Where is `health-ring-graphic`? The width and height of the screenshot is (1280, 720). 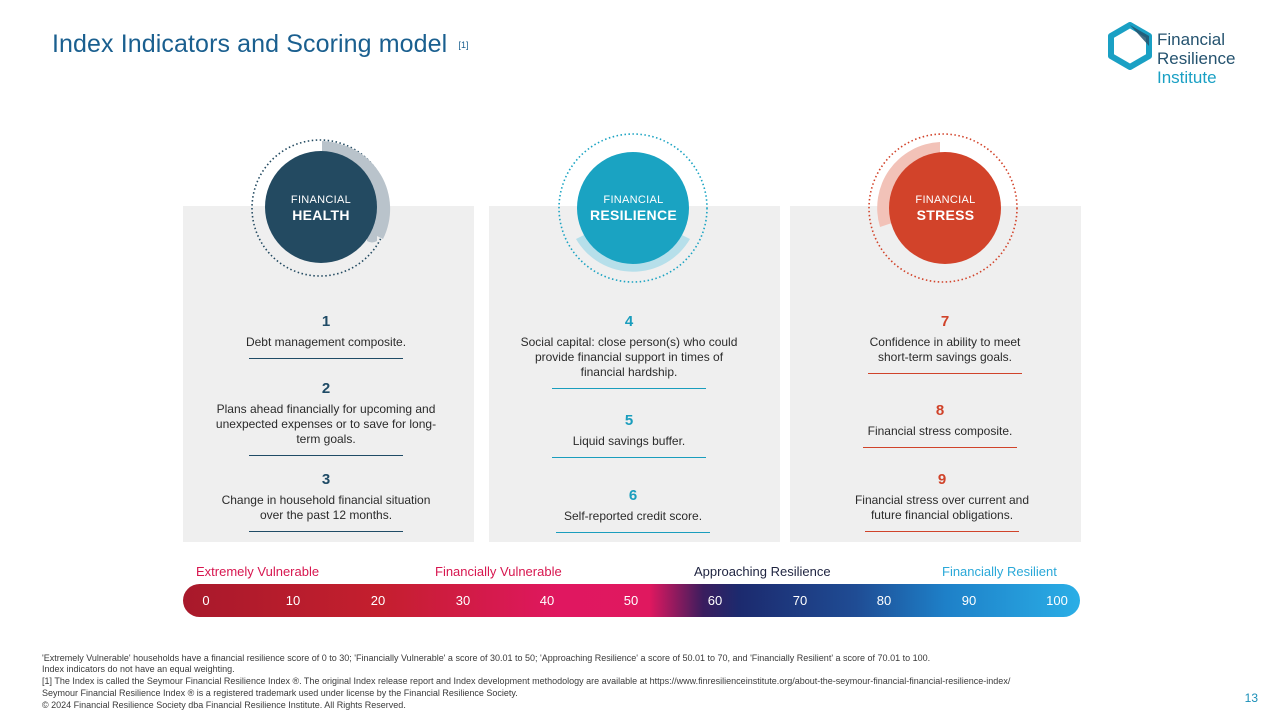 health-ring-graphic is located at coordinates (321, 208).